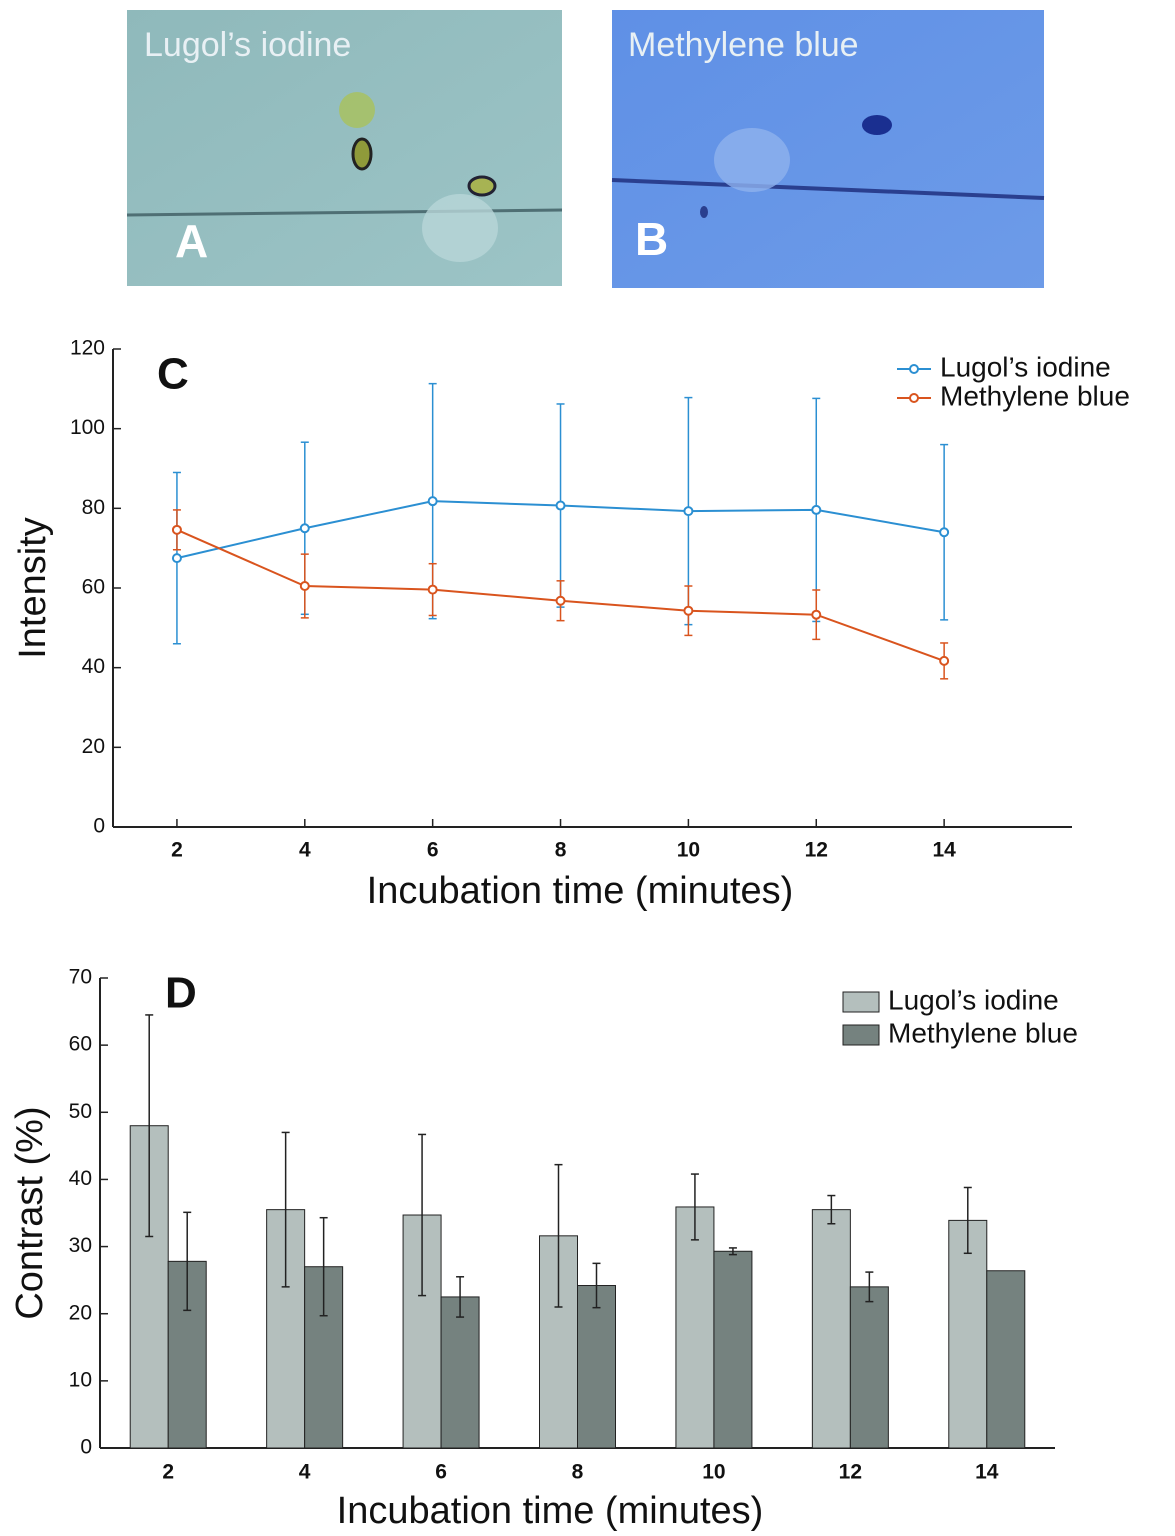  Describe the element at coordinates (80, 1245) in the screenshot. I see `y-tick-label: 30` at that location.